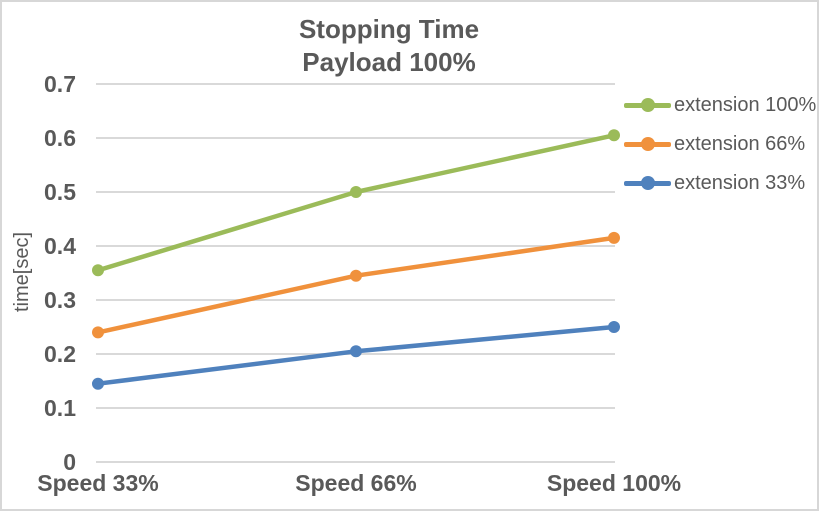 The height and width of the screenshot is (511, 819). What do you see at coordinates (60, 84) in the screenshot?
I see `y-axis-tick-label: 0.7` at bounding box center [60, 84].